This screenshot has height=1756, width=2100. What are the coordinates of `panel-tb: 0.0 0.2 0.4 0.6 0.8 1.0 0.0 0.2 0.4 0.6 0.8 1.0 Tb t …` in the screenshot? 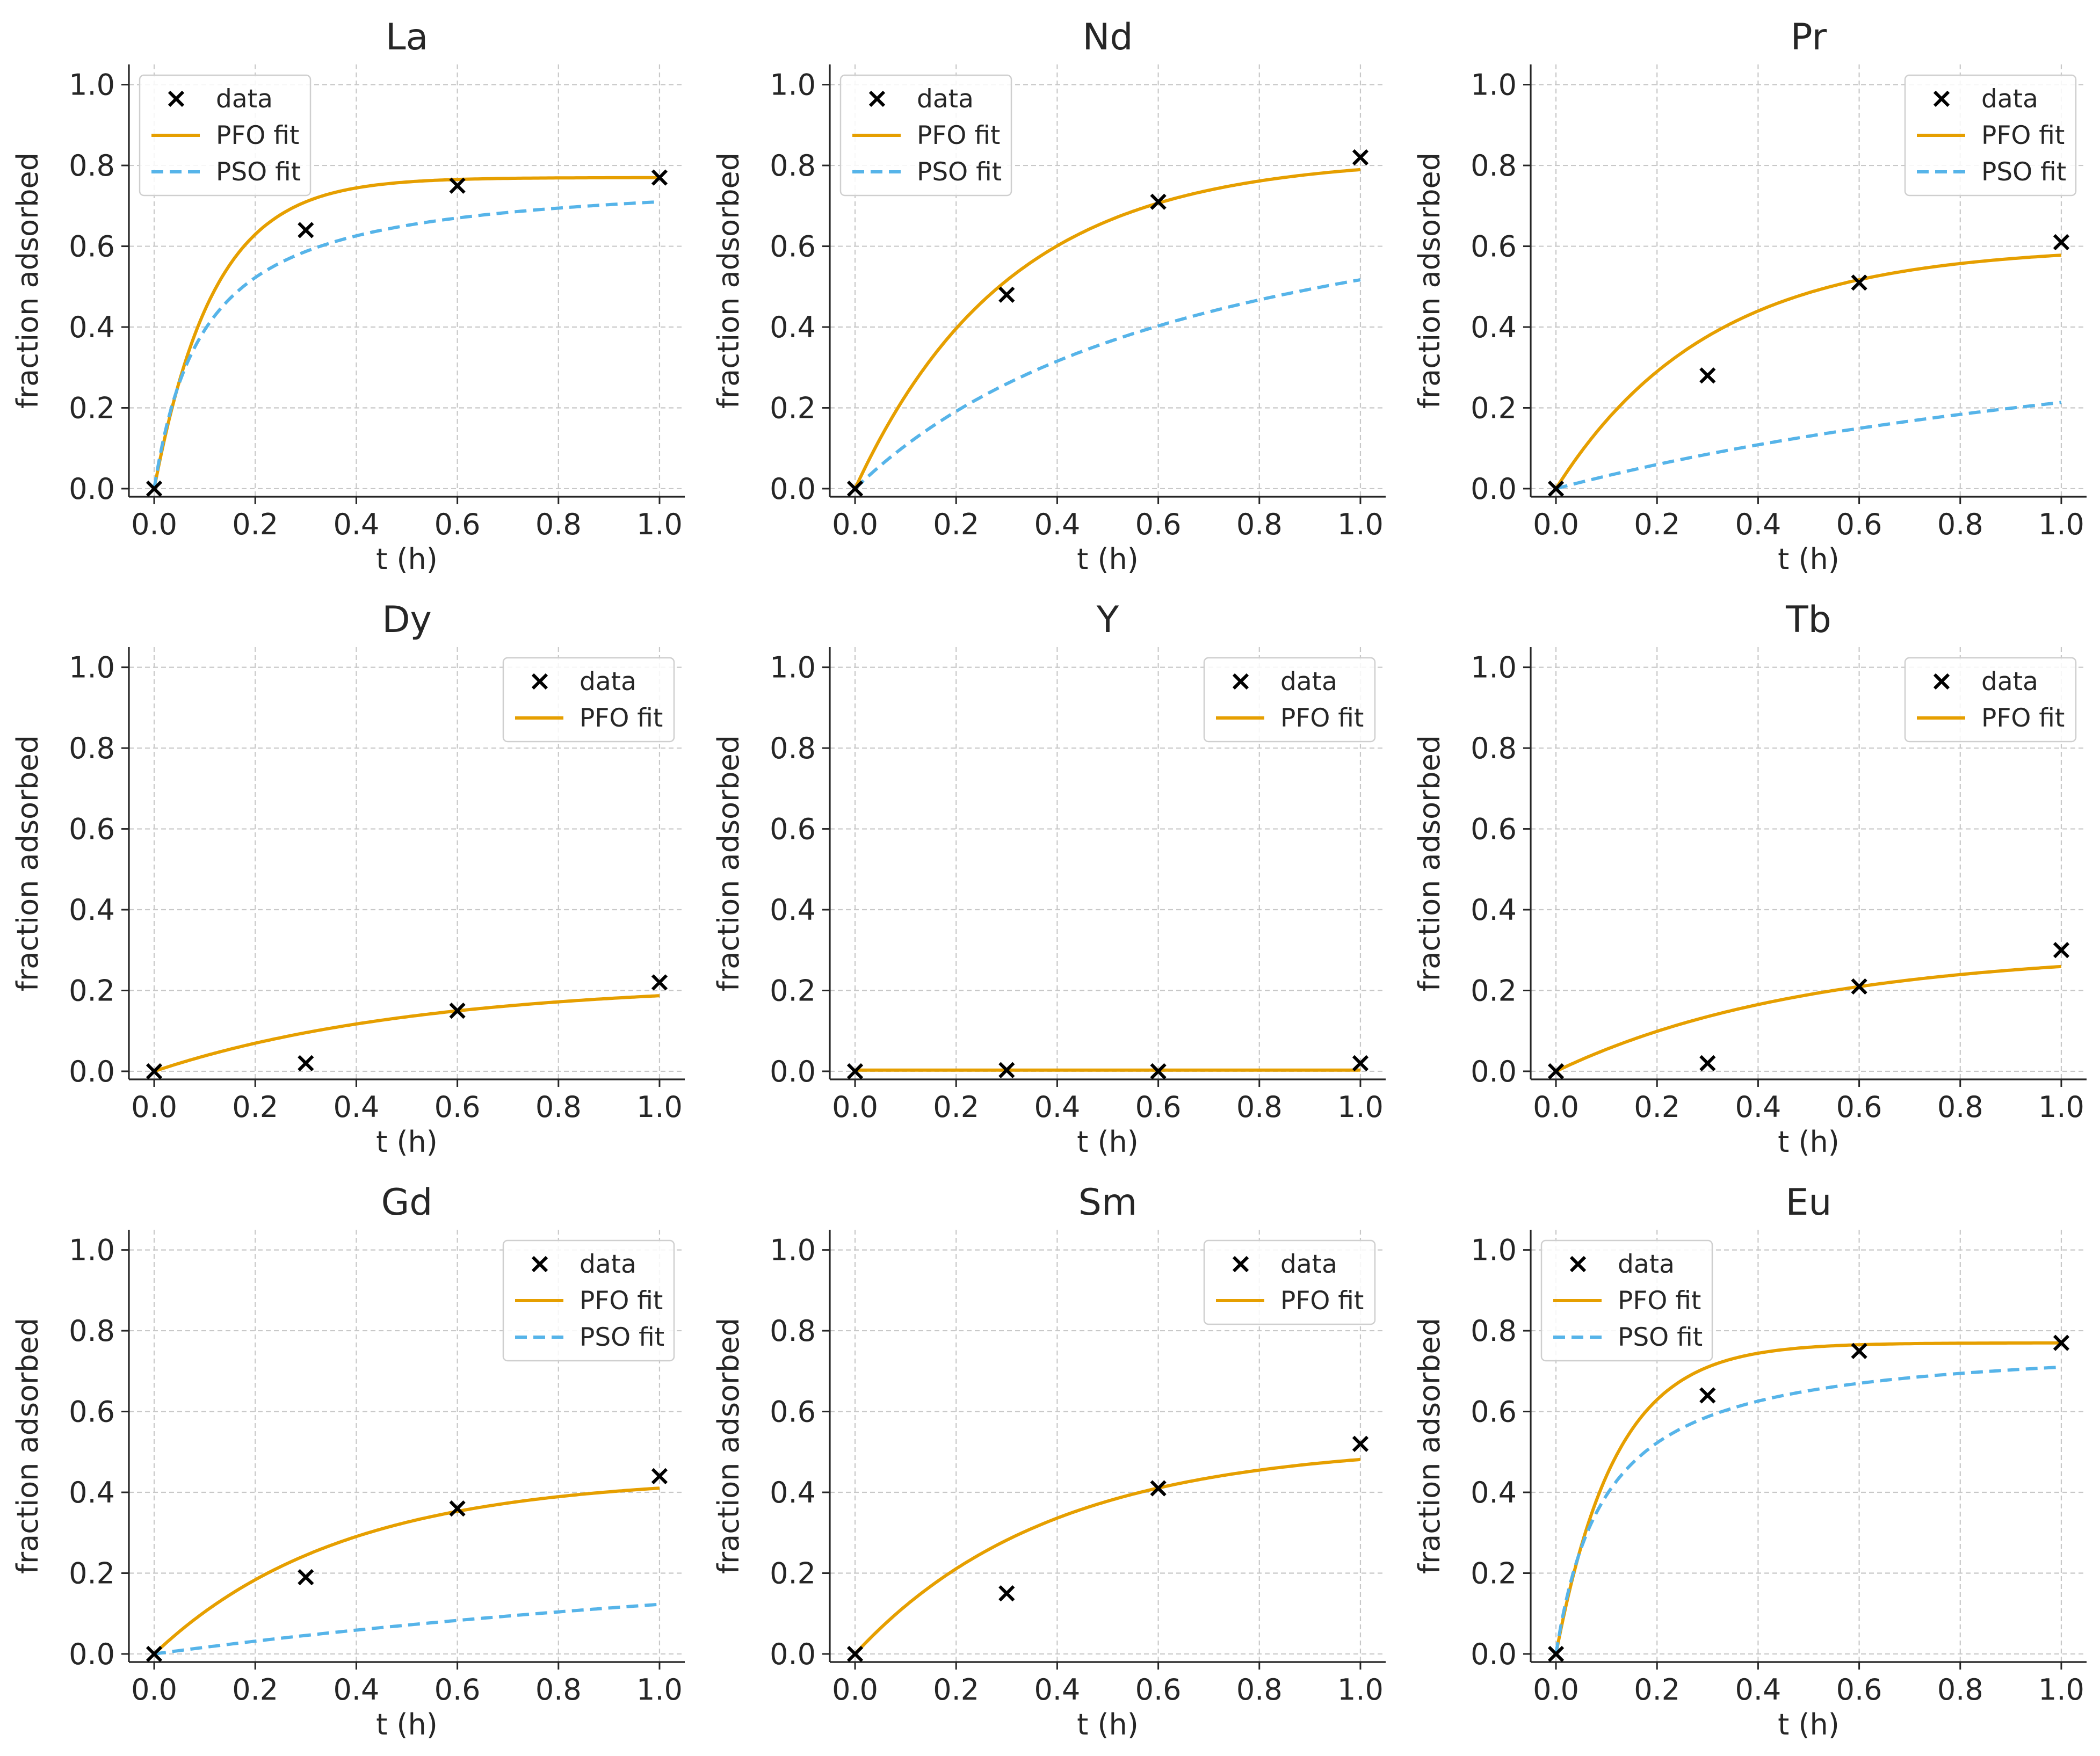 It's located at (1750, 879).